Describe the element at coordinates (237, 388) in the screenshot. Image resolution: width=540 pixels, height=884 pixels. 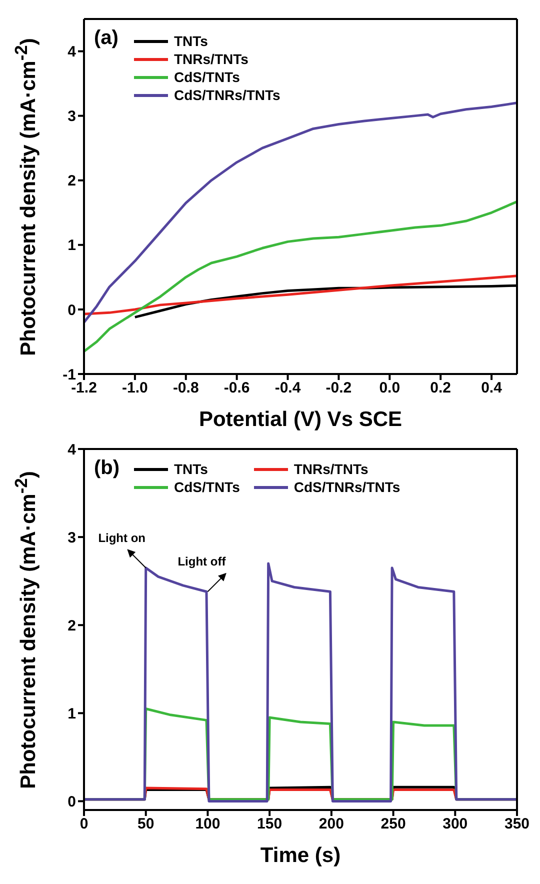
I see `x-tick-label: -0.6` at that location.